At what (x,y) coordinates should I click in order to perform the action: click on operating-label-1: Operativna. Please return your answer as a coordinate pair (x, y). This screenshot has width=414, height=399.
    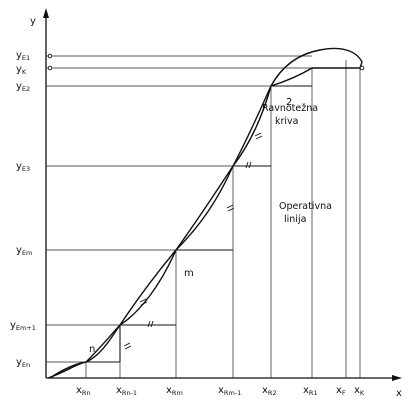
    Looking at the image, I should click on (305, 206).